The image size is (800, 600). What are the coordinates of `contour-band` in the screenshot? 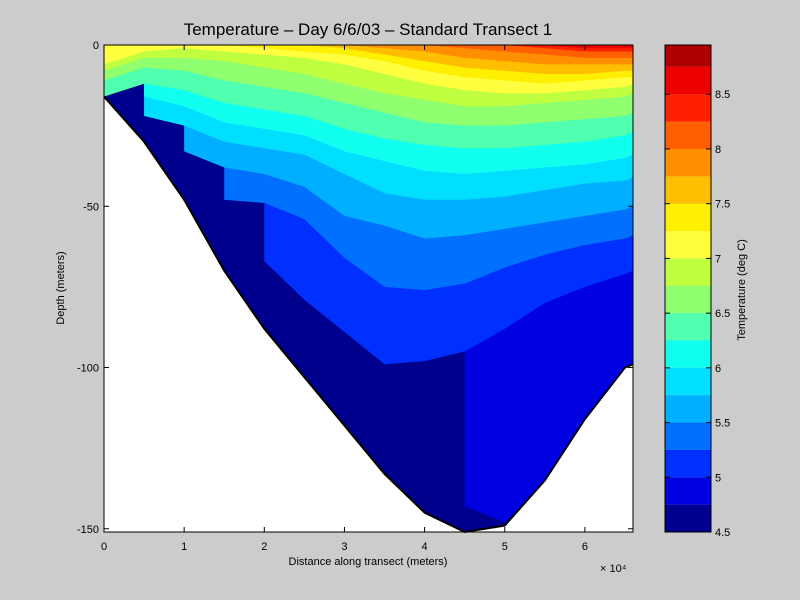 It's located at (588, 47).